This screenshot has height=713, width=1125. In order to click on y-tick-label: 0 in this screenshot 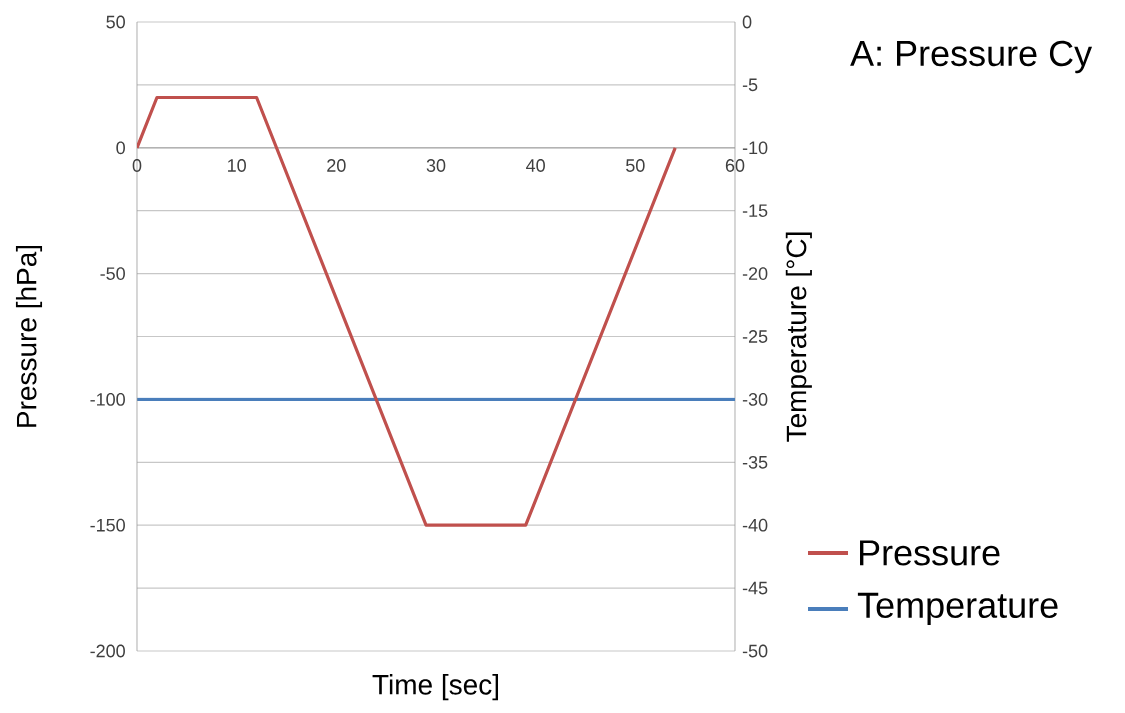, I will do `click(120, 148)`.